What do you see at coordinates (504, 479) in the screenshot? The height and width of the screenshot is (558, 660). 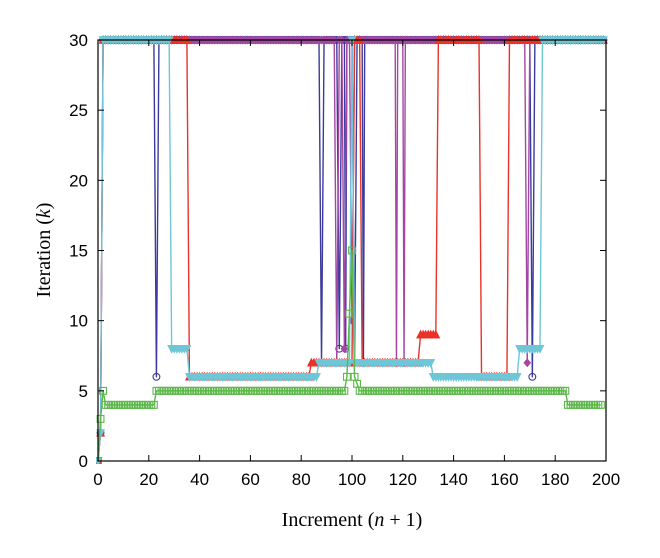 I see `x-tick-label: 160` at bounding box center [504, 479].